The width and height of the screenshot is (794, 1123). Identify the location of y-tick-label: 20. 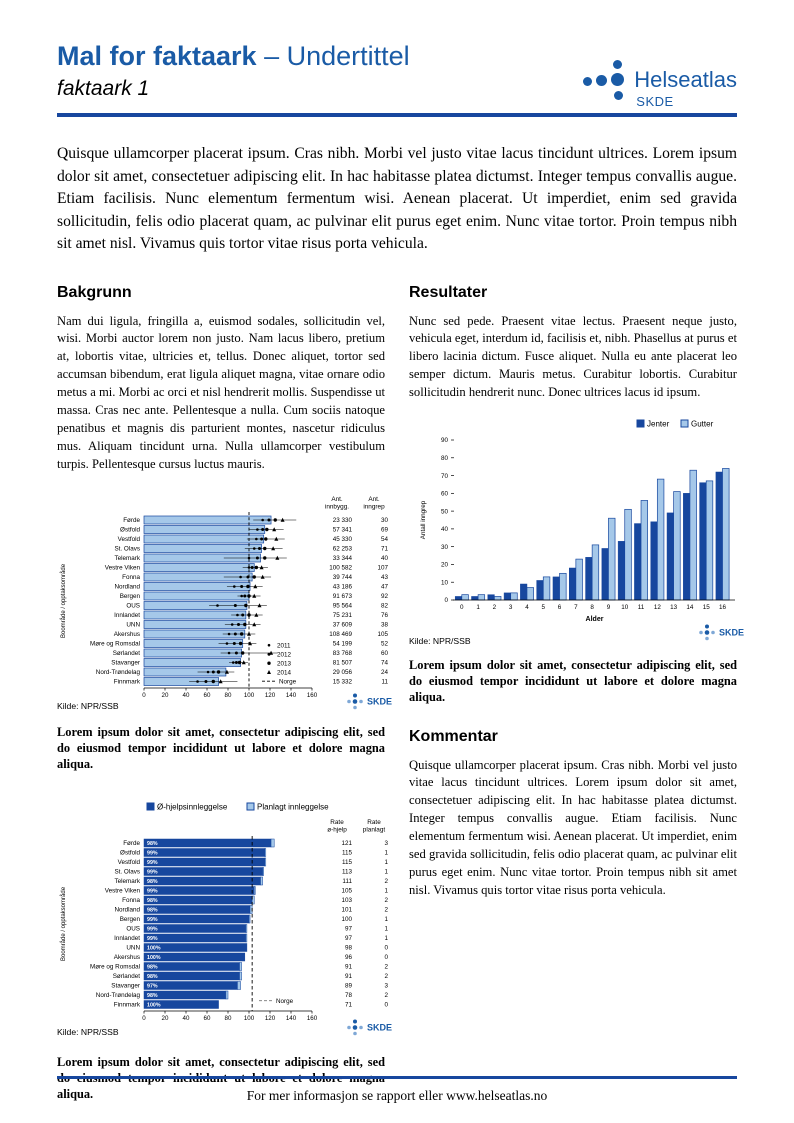
(445, 565).